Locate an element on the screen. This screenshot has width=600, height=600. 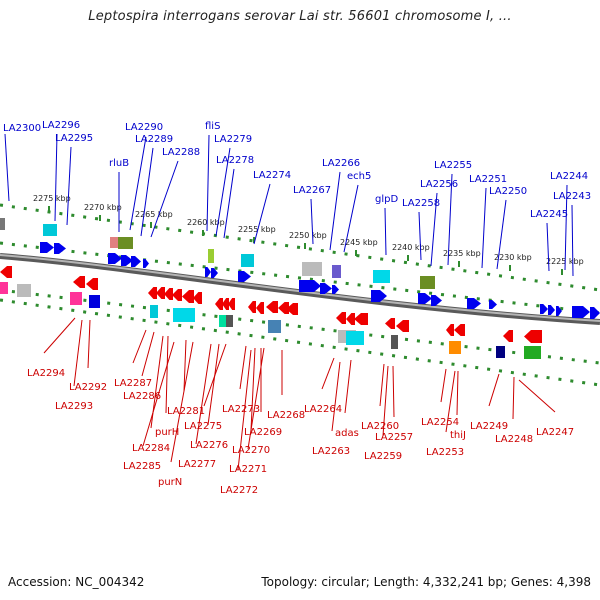
lower-outer-track is located at coordinates (300, 342).